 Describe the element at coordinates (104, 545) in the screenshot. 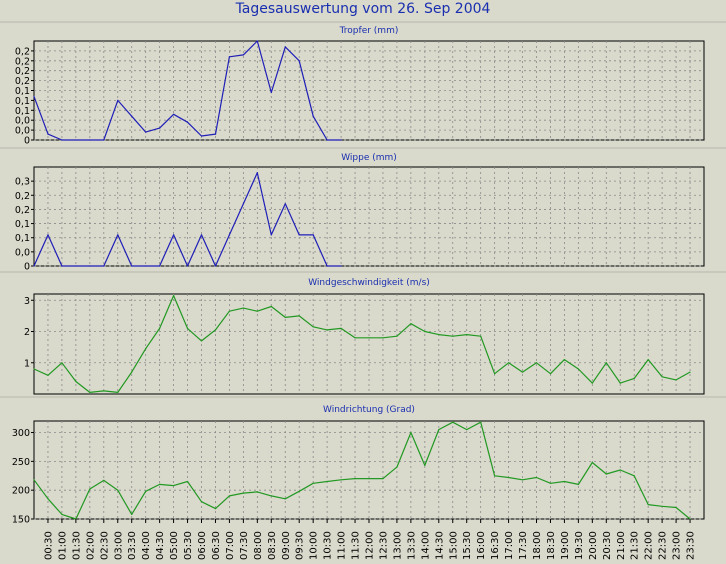

I see `x-tick-label: 02:30` at that location.